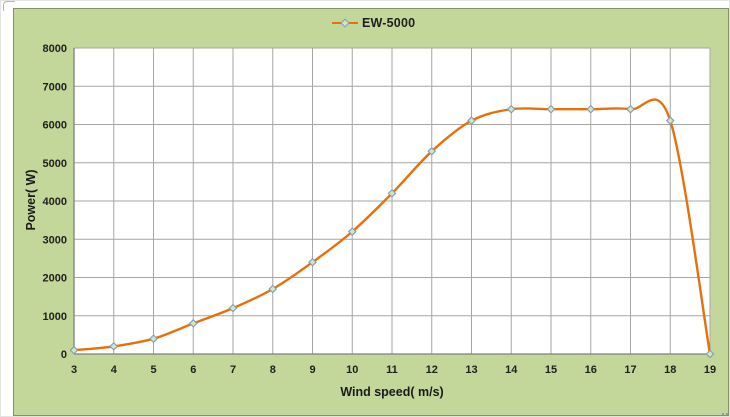 The image size is (730, 417). What do you see at coordinates (591, 370) in the screenshot?
I see `x-tick-label: 16` at bounding box center [591, 370].